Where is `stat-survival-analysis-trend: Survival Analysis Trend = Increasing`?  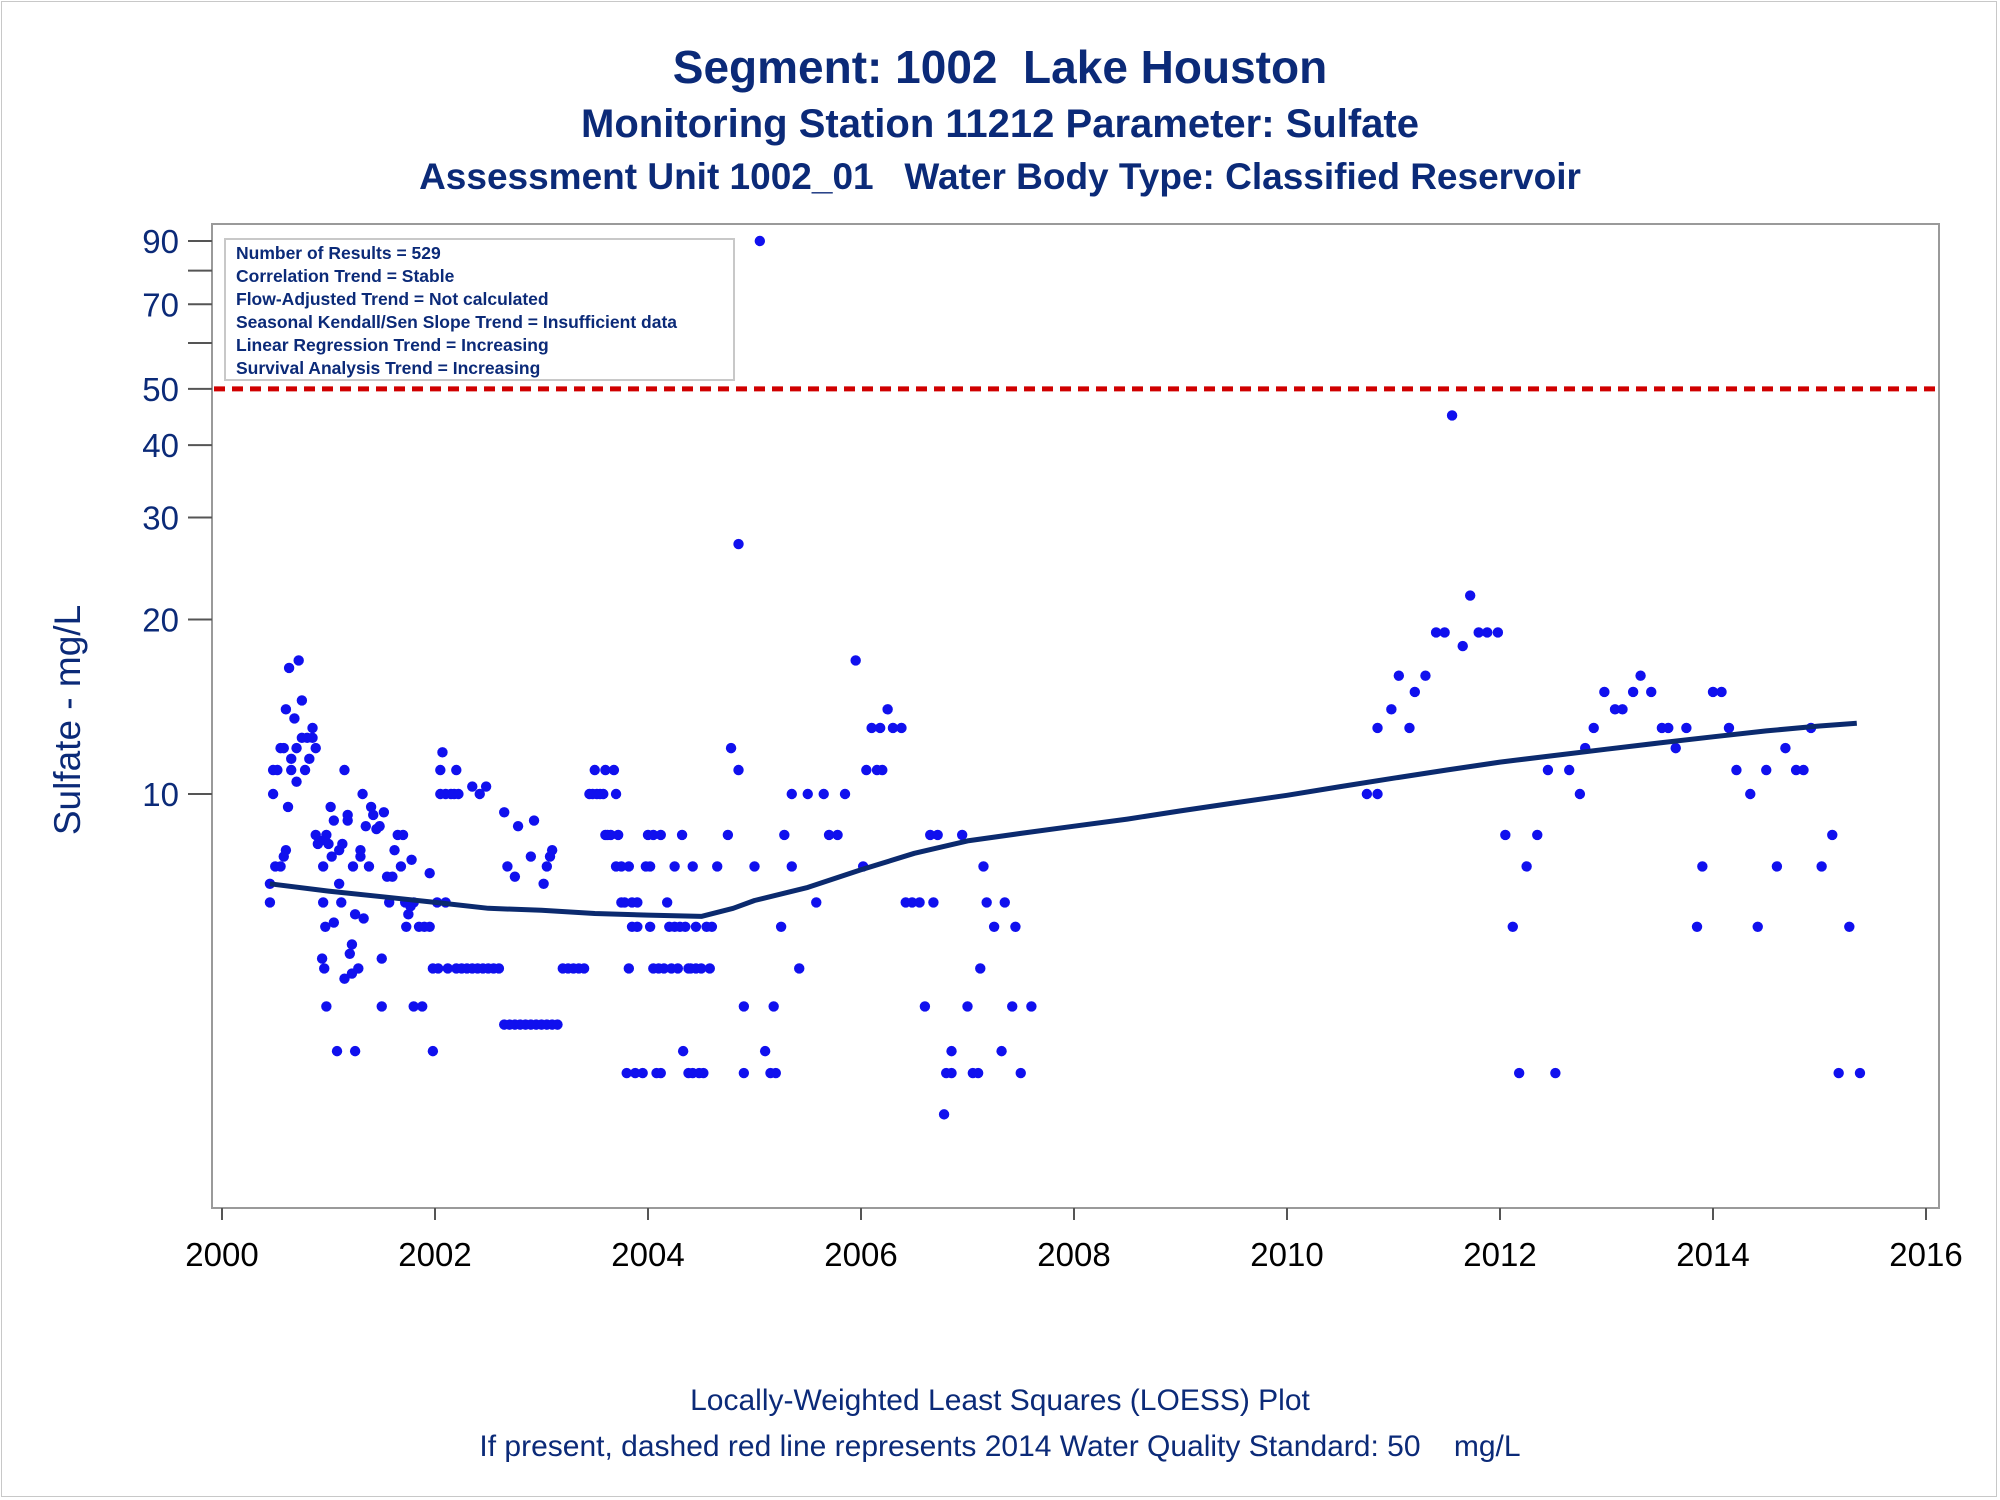 stat-survival-analysis-trend: Survival Analysis Trend = Increasing is located at coordinates (388, 368).